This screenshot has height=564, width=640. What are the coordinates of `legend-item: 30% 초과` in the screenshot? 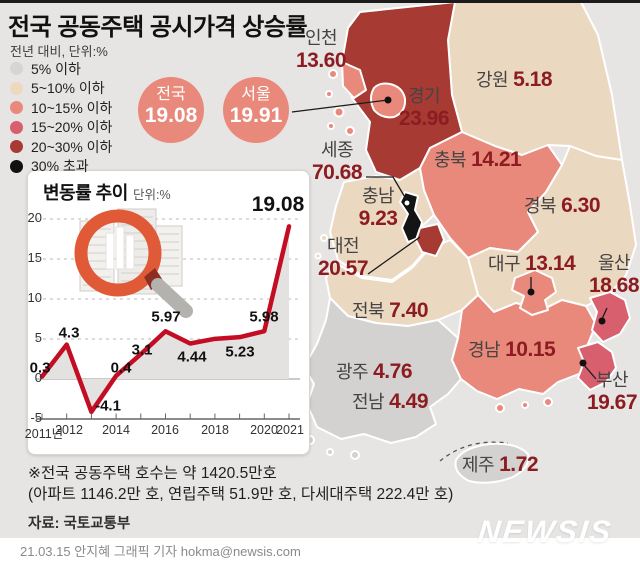 It's located at (61, 167).